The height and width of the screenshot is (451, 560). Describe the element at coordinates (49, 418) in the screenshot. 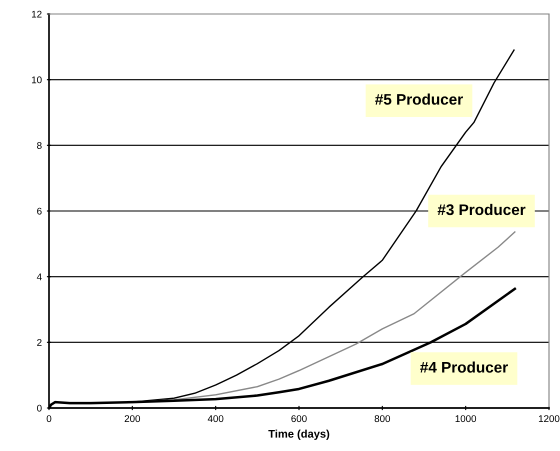

I see `x-tick-label: 0` at that location.